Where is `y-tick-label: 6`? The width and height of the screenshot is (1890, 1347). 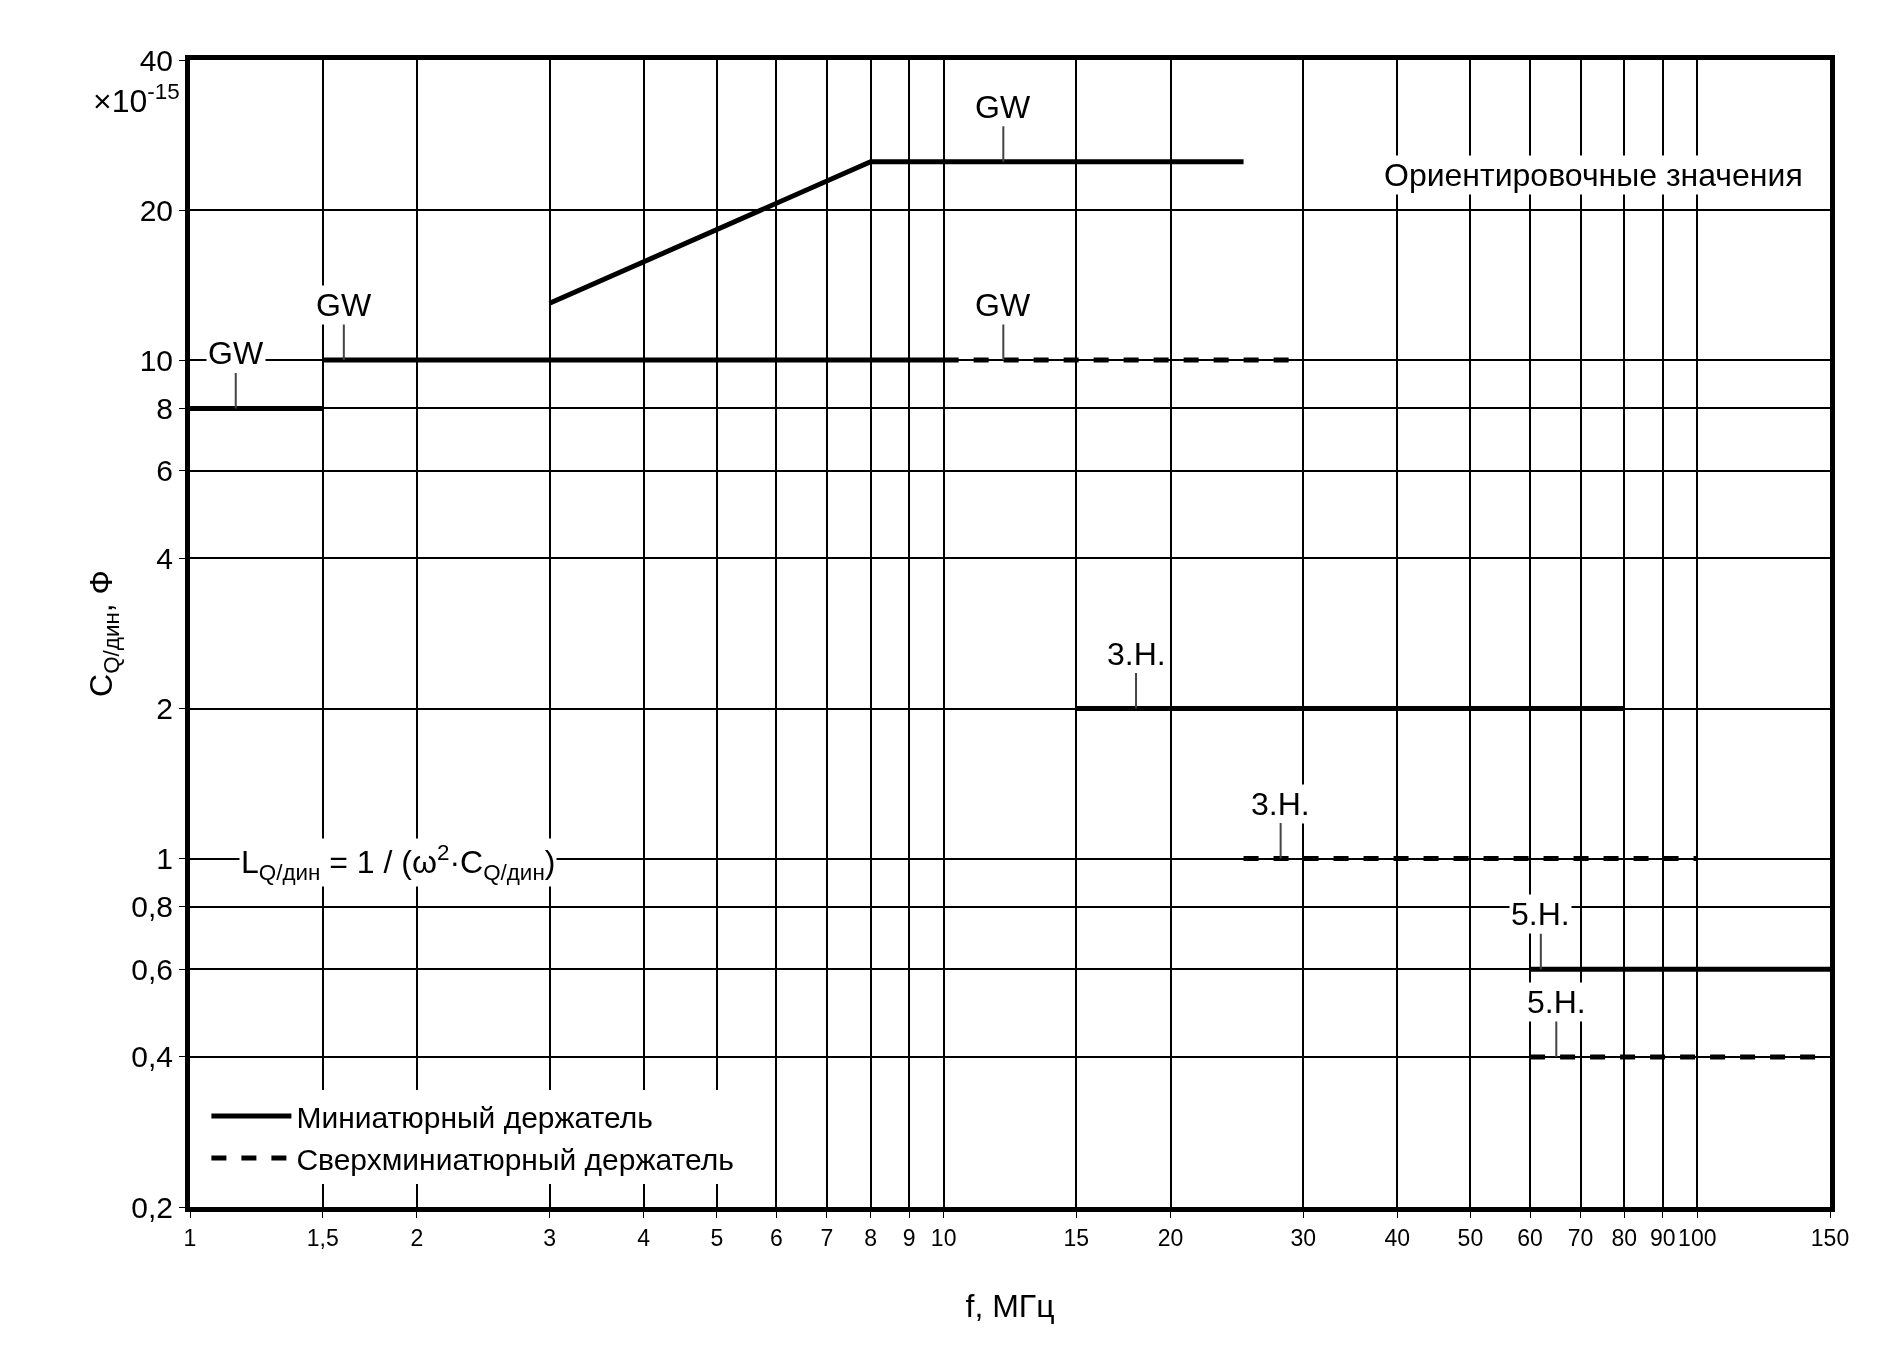 y-tick-label: 6 is located at coordinates (164, 471).